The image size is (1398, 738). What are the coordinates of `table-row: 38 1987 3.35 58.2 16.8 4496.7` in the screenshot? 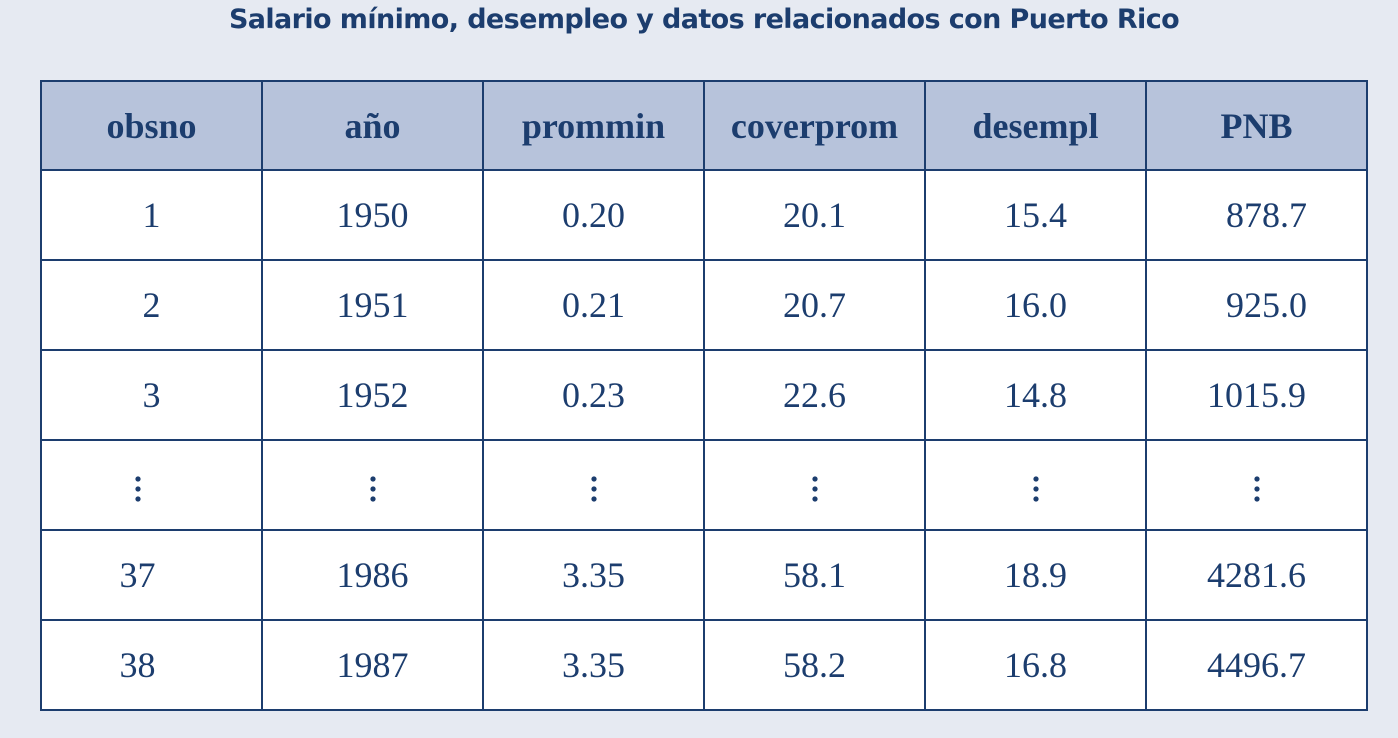 It's located at (704, 665).